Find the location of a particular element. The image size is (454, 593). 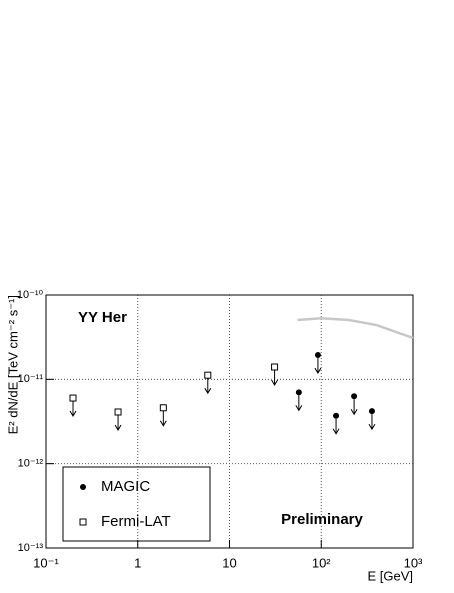

y-axis-label: E² dN/dE [TeV cm⁻² s⁻¹] is located at coordinates (12, 364).